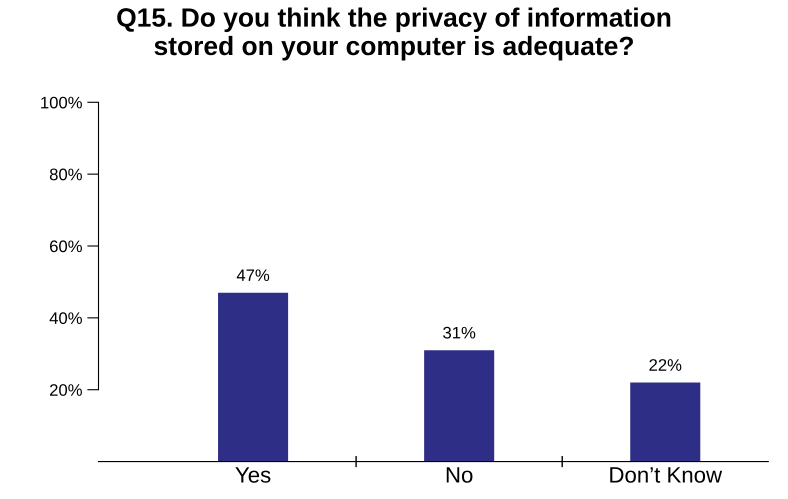 The width and height of the screenshot is (788, 499). I want to click on y-tick-label: 40%, so click(66, 318).